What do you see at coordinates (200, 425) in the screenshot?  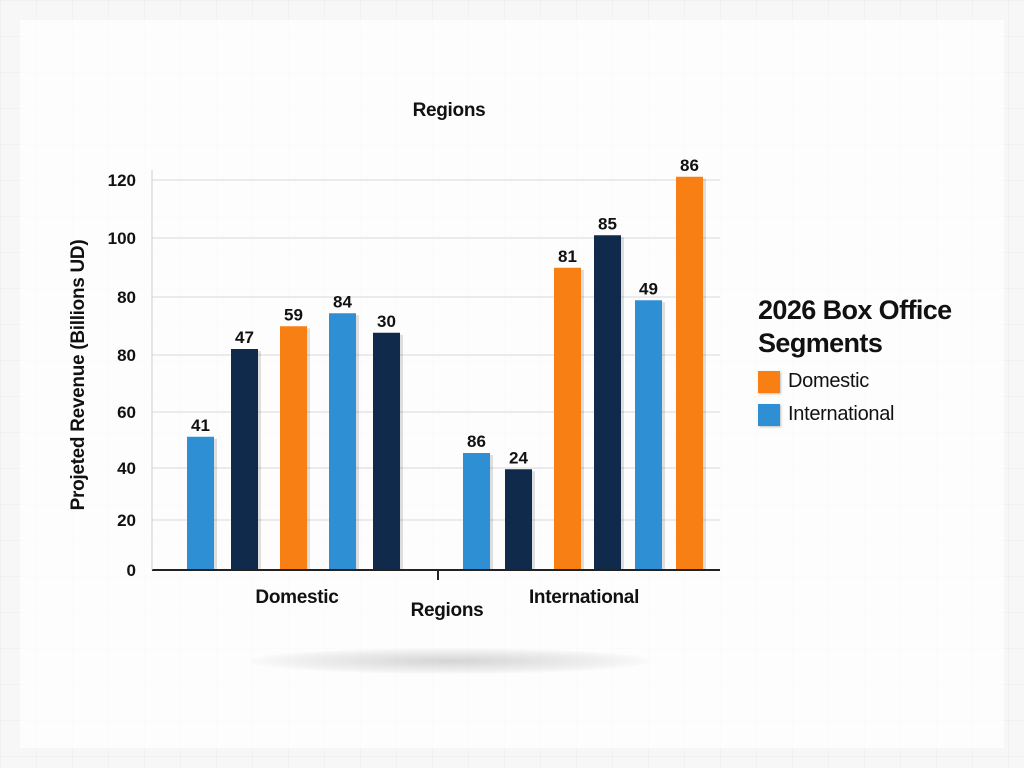 I see `bar-value-label: 41` at bounding box center [200, 425].